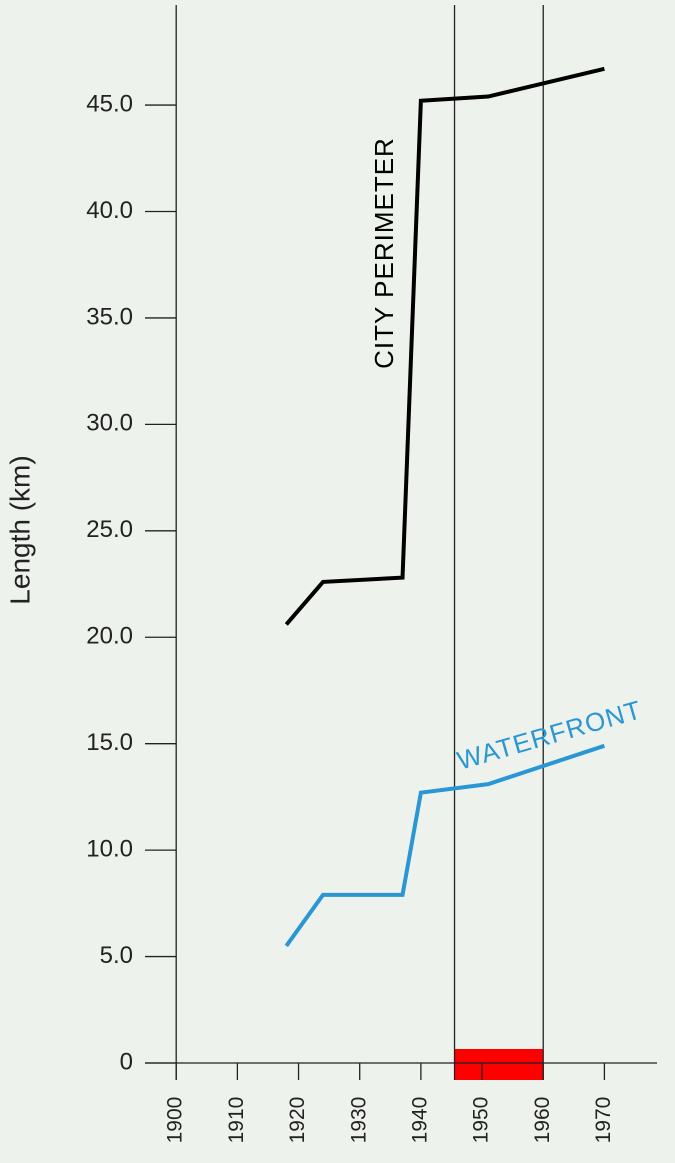 The height and width of the screenshot is (1163, 675). What do you see at coordinates (109, 423) in the screenshot?
I see `y-tick-label: 30.0` at bounding box center [109, 423].